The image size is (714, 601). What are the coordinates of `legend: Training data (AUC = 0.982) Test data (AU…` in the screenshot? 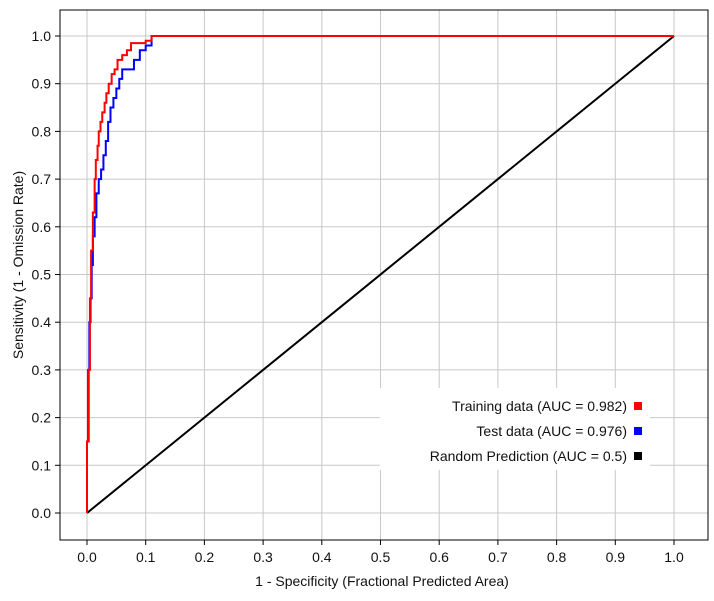 It's located at (515, 429).